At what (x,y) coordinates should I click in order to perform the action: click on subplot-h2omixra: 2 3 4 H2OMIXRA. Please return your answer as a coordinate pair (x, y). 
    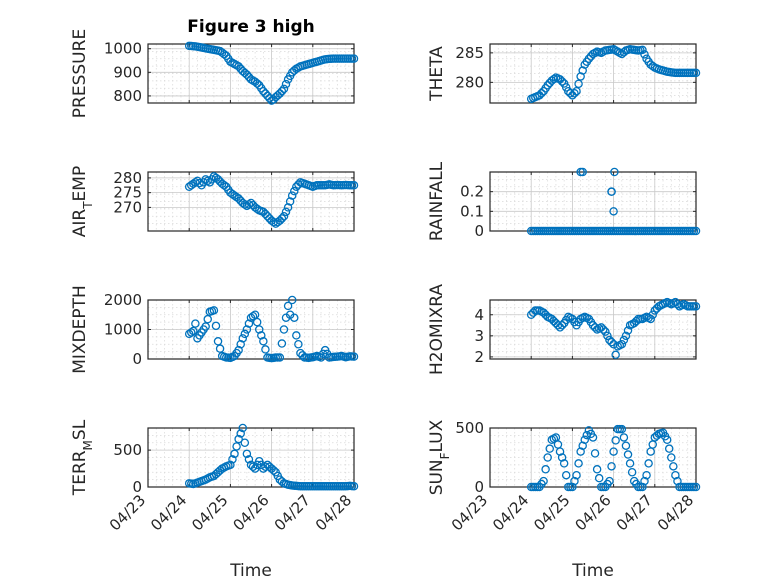
    Looking at the image, I should click on (564, 329).